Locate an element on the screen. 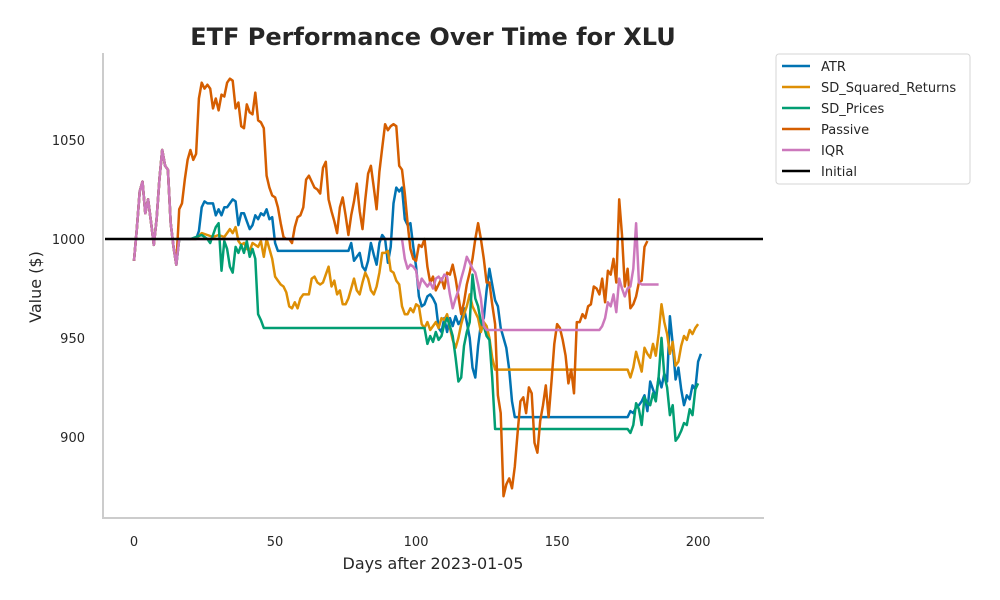 This screenshot has width=1000, height=600. x-tick-label: 150 is located at coordinates (557, 542).